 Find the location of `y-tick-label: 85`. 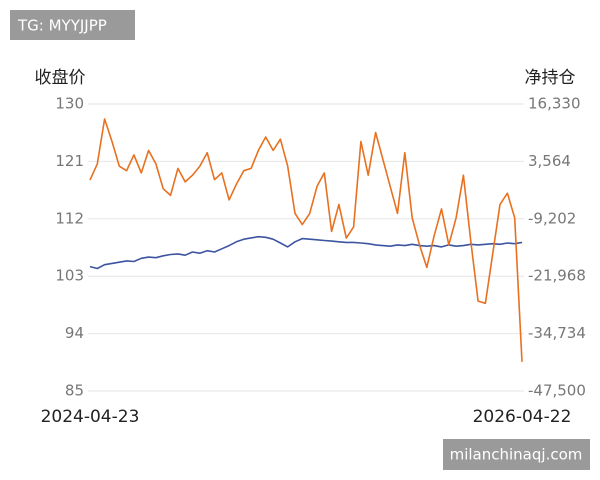

y-tick-label: 85 is located at coordinates (74, 391).